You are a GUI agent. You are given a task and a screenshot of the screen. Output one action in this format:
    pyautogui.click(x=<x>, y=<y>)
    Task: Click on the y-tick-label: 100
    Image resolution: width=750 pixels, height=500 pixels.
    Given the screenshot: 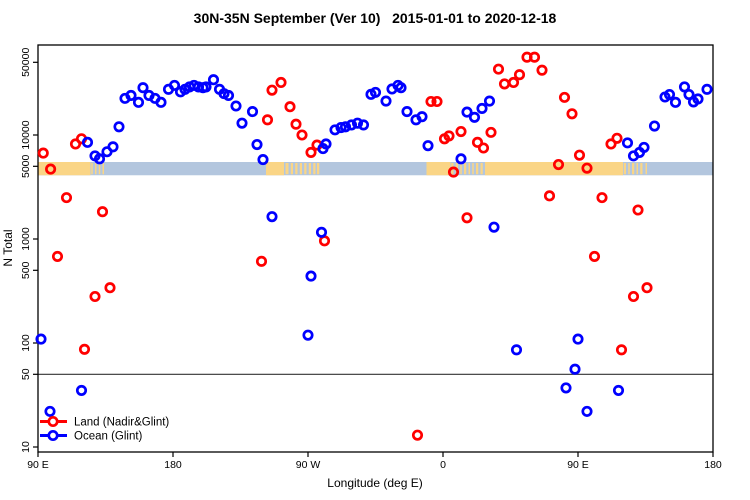 What is the action you would take?
    pyautogui.click(x=26, y=343)
    